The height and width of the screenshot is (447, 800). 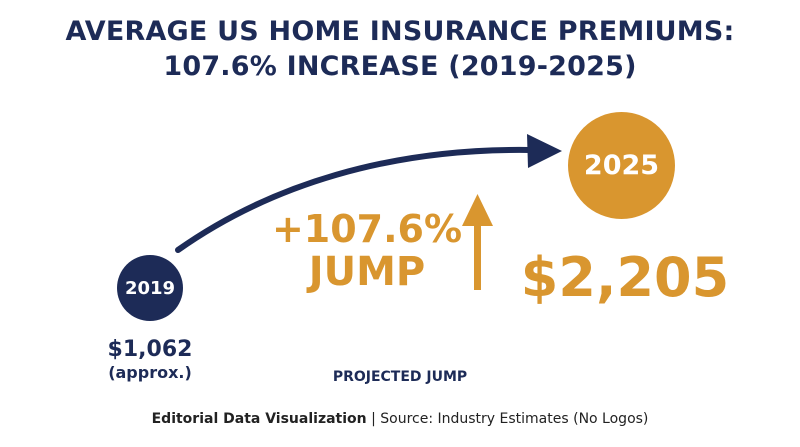 I want to click on value-2025: $2,205, so click(x=625, y=277).